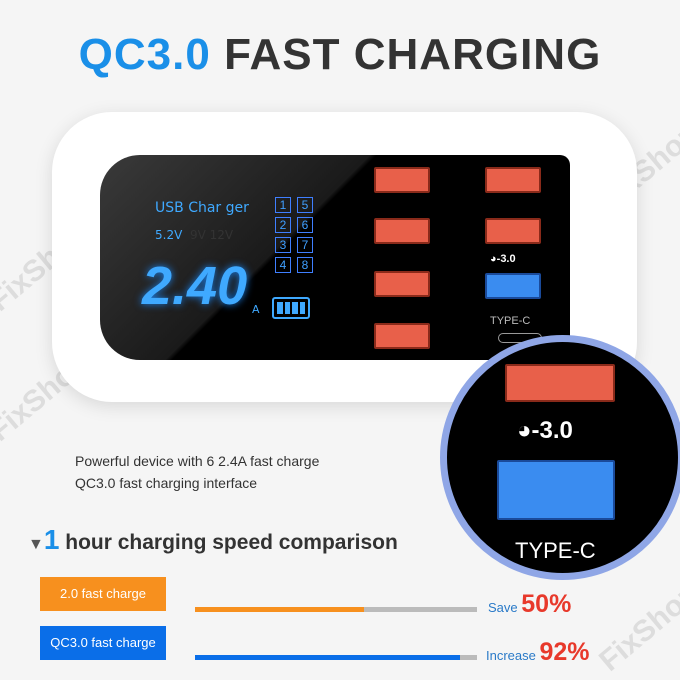 Image resolution: width=680 pixels, height=680 pixels. What do you see at coordinates (195, 286) in the screenshot?
I see `current-readout: 2.40` at bounding box center [195, 286].